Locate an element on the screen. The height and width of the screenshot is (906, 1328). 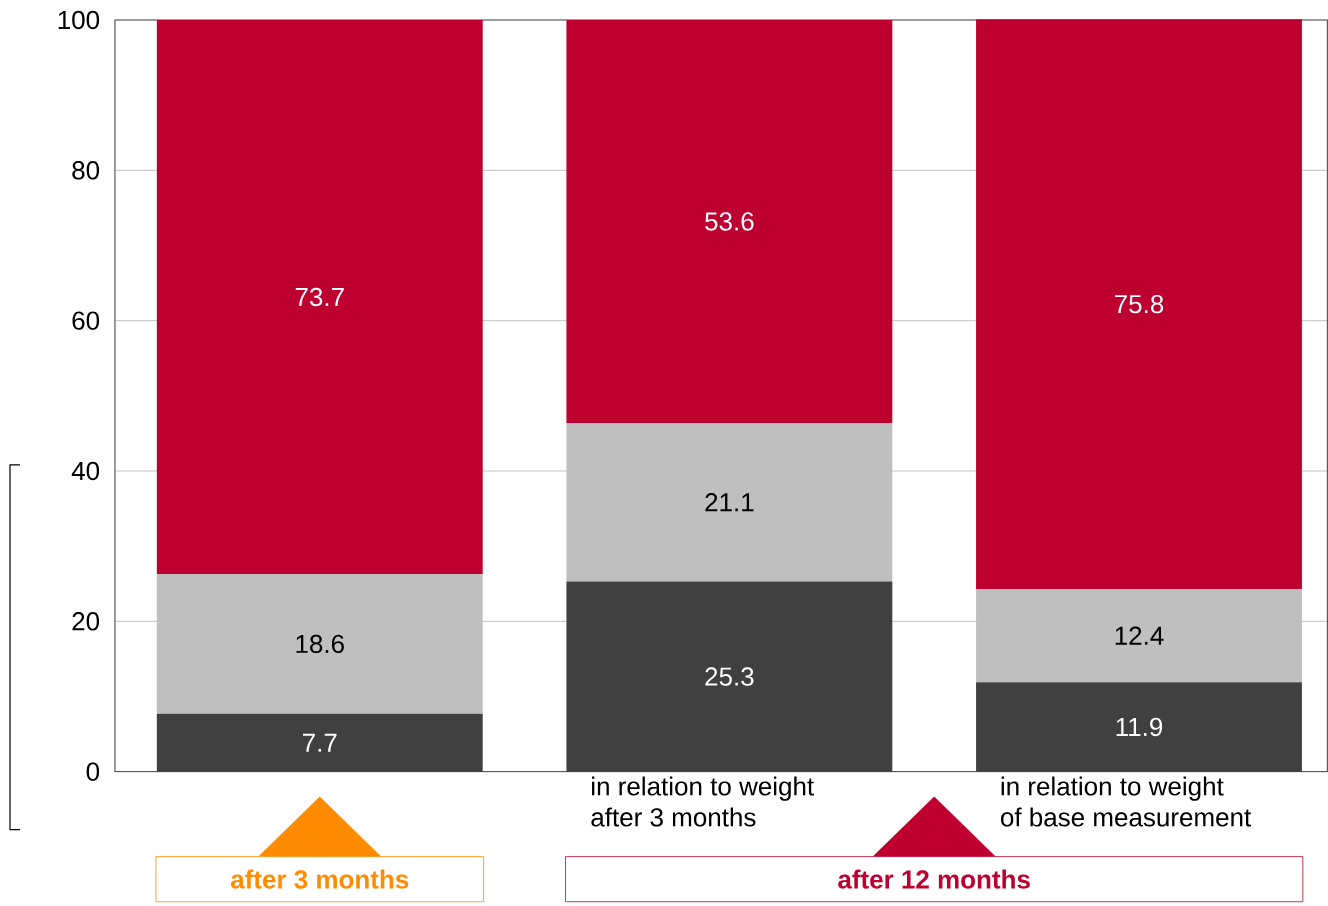
y-tick-label: 80 is located at coordinates (86, 170).